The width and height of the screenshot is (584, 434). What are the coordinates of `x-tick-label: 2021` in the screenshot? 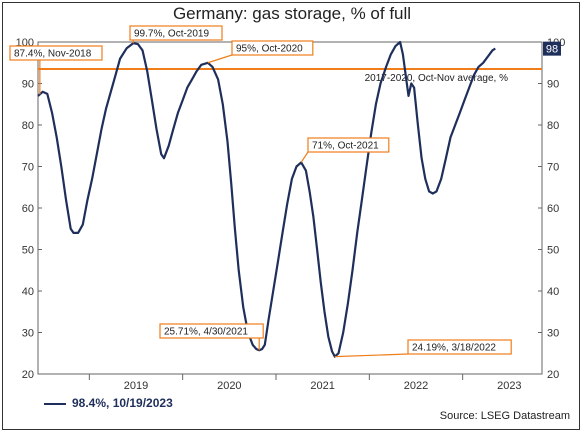 It's located at (322, 386).